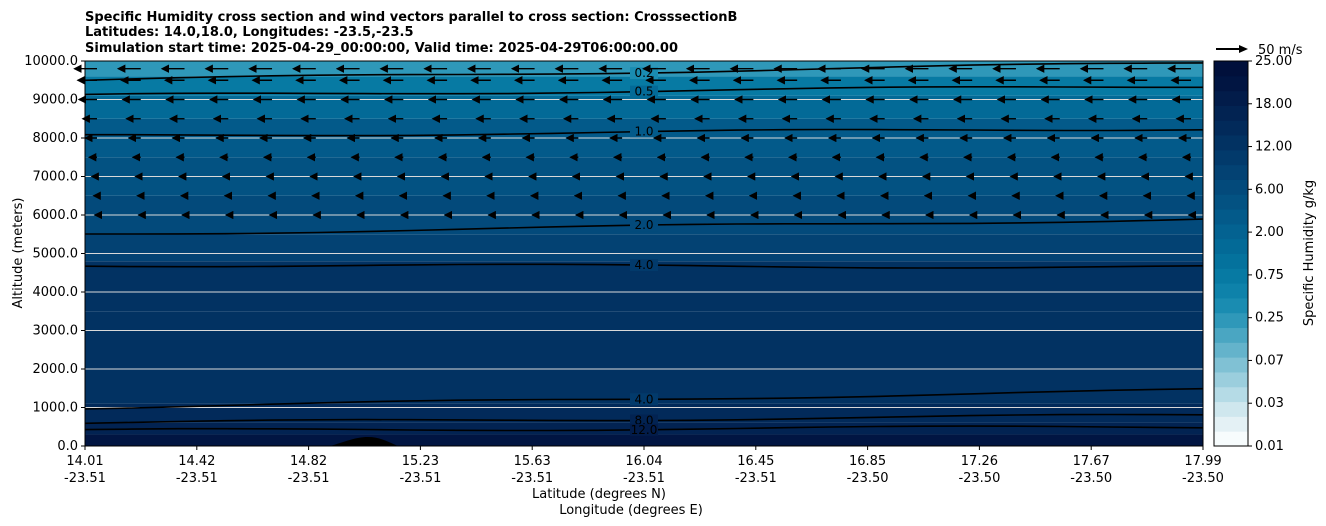 This screenshot has height=526, width=1326. I want to click on x-tick-lon-8: -23.50, so click(979, 478).